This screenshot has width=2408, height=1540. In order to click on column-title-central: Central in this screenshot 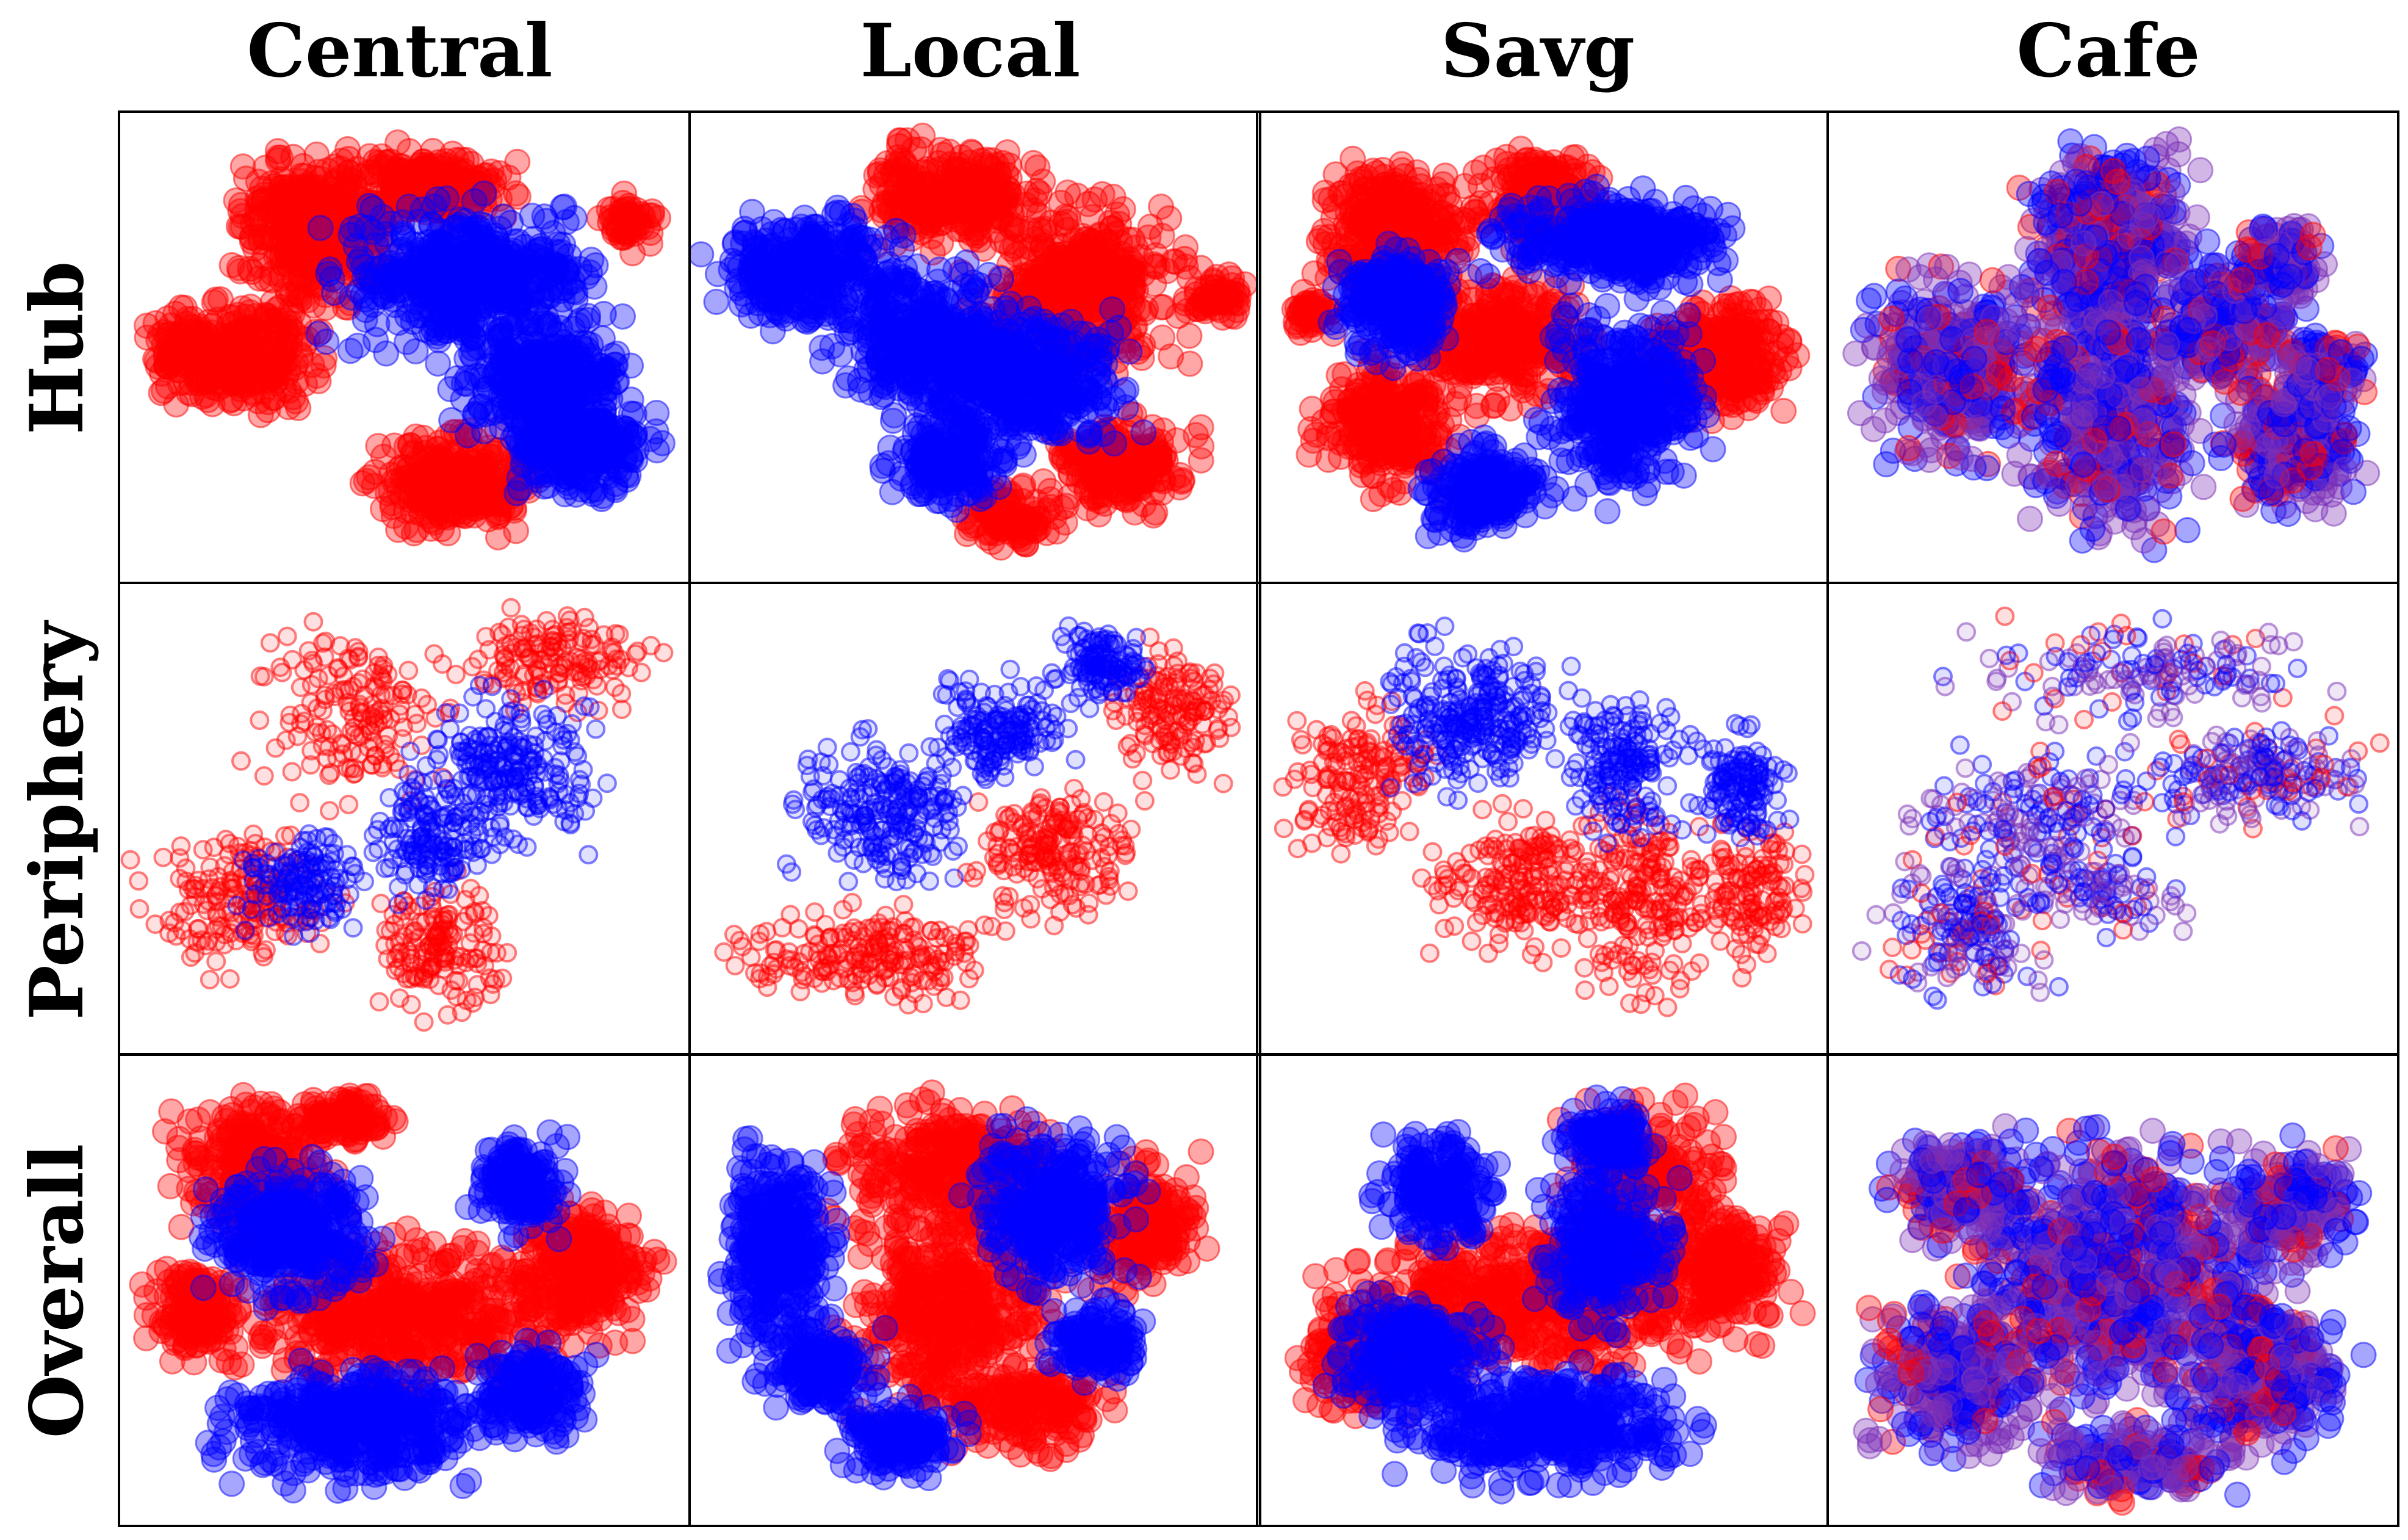, I will do `click(400, 51)`.